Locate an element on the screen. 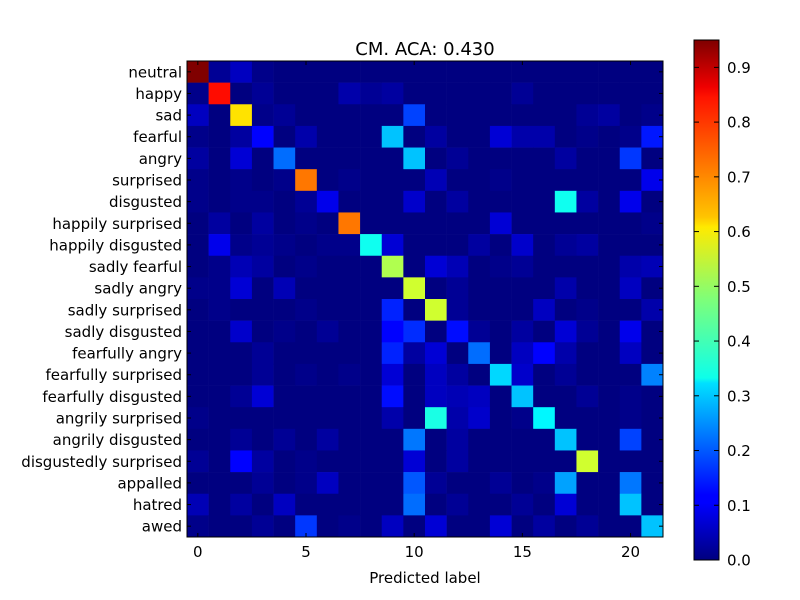 Image resolution: width=800 pixels, height=600 pixels. y-tick-label: happily surprised is located at coordinates (117, 224).